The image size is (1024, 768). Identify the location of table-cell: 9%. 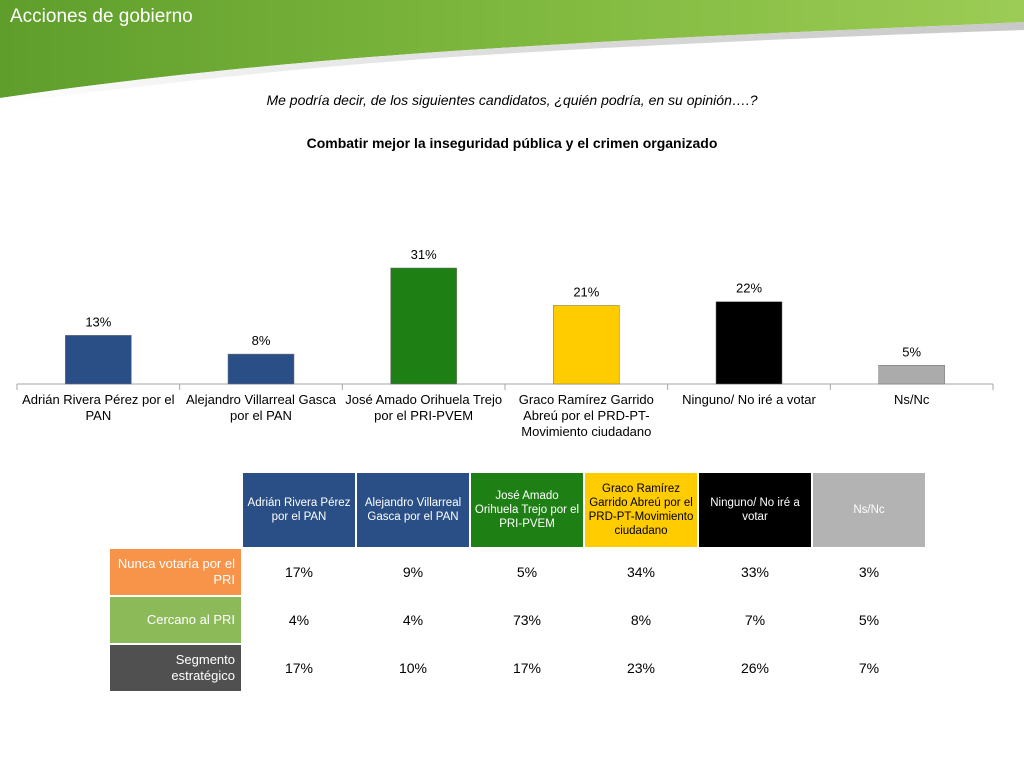
(413, 572).